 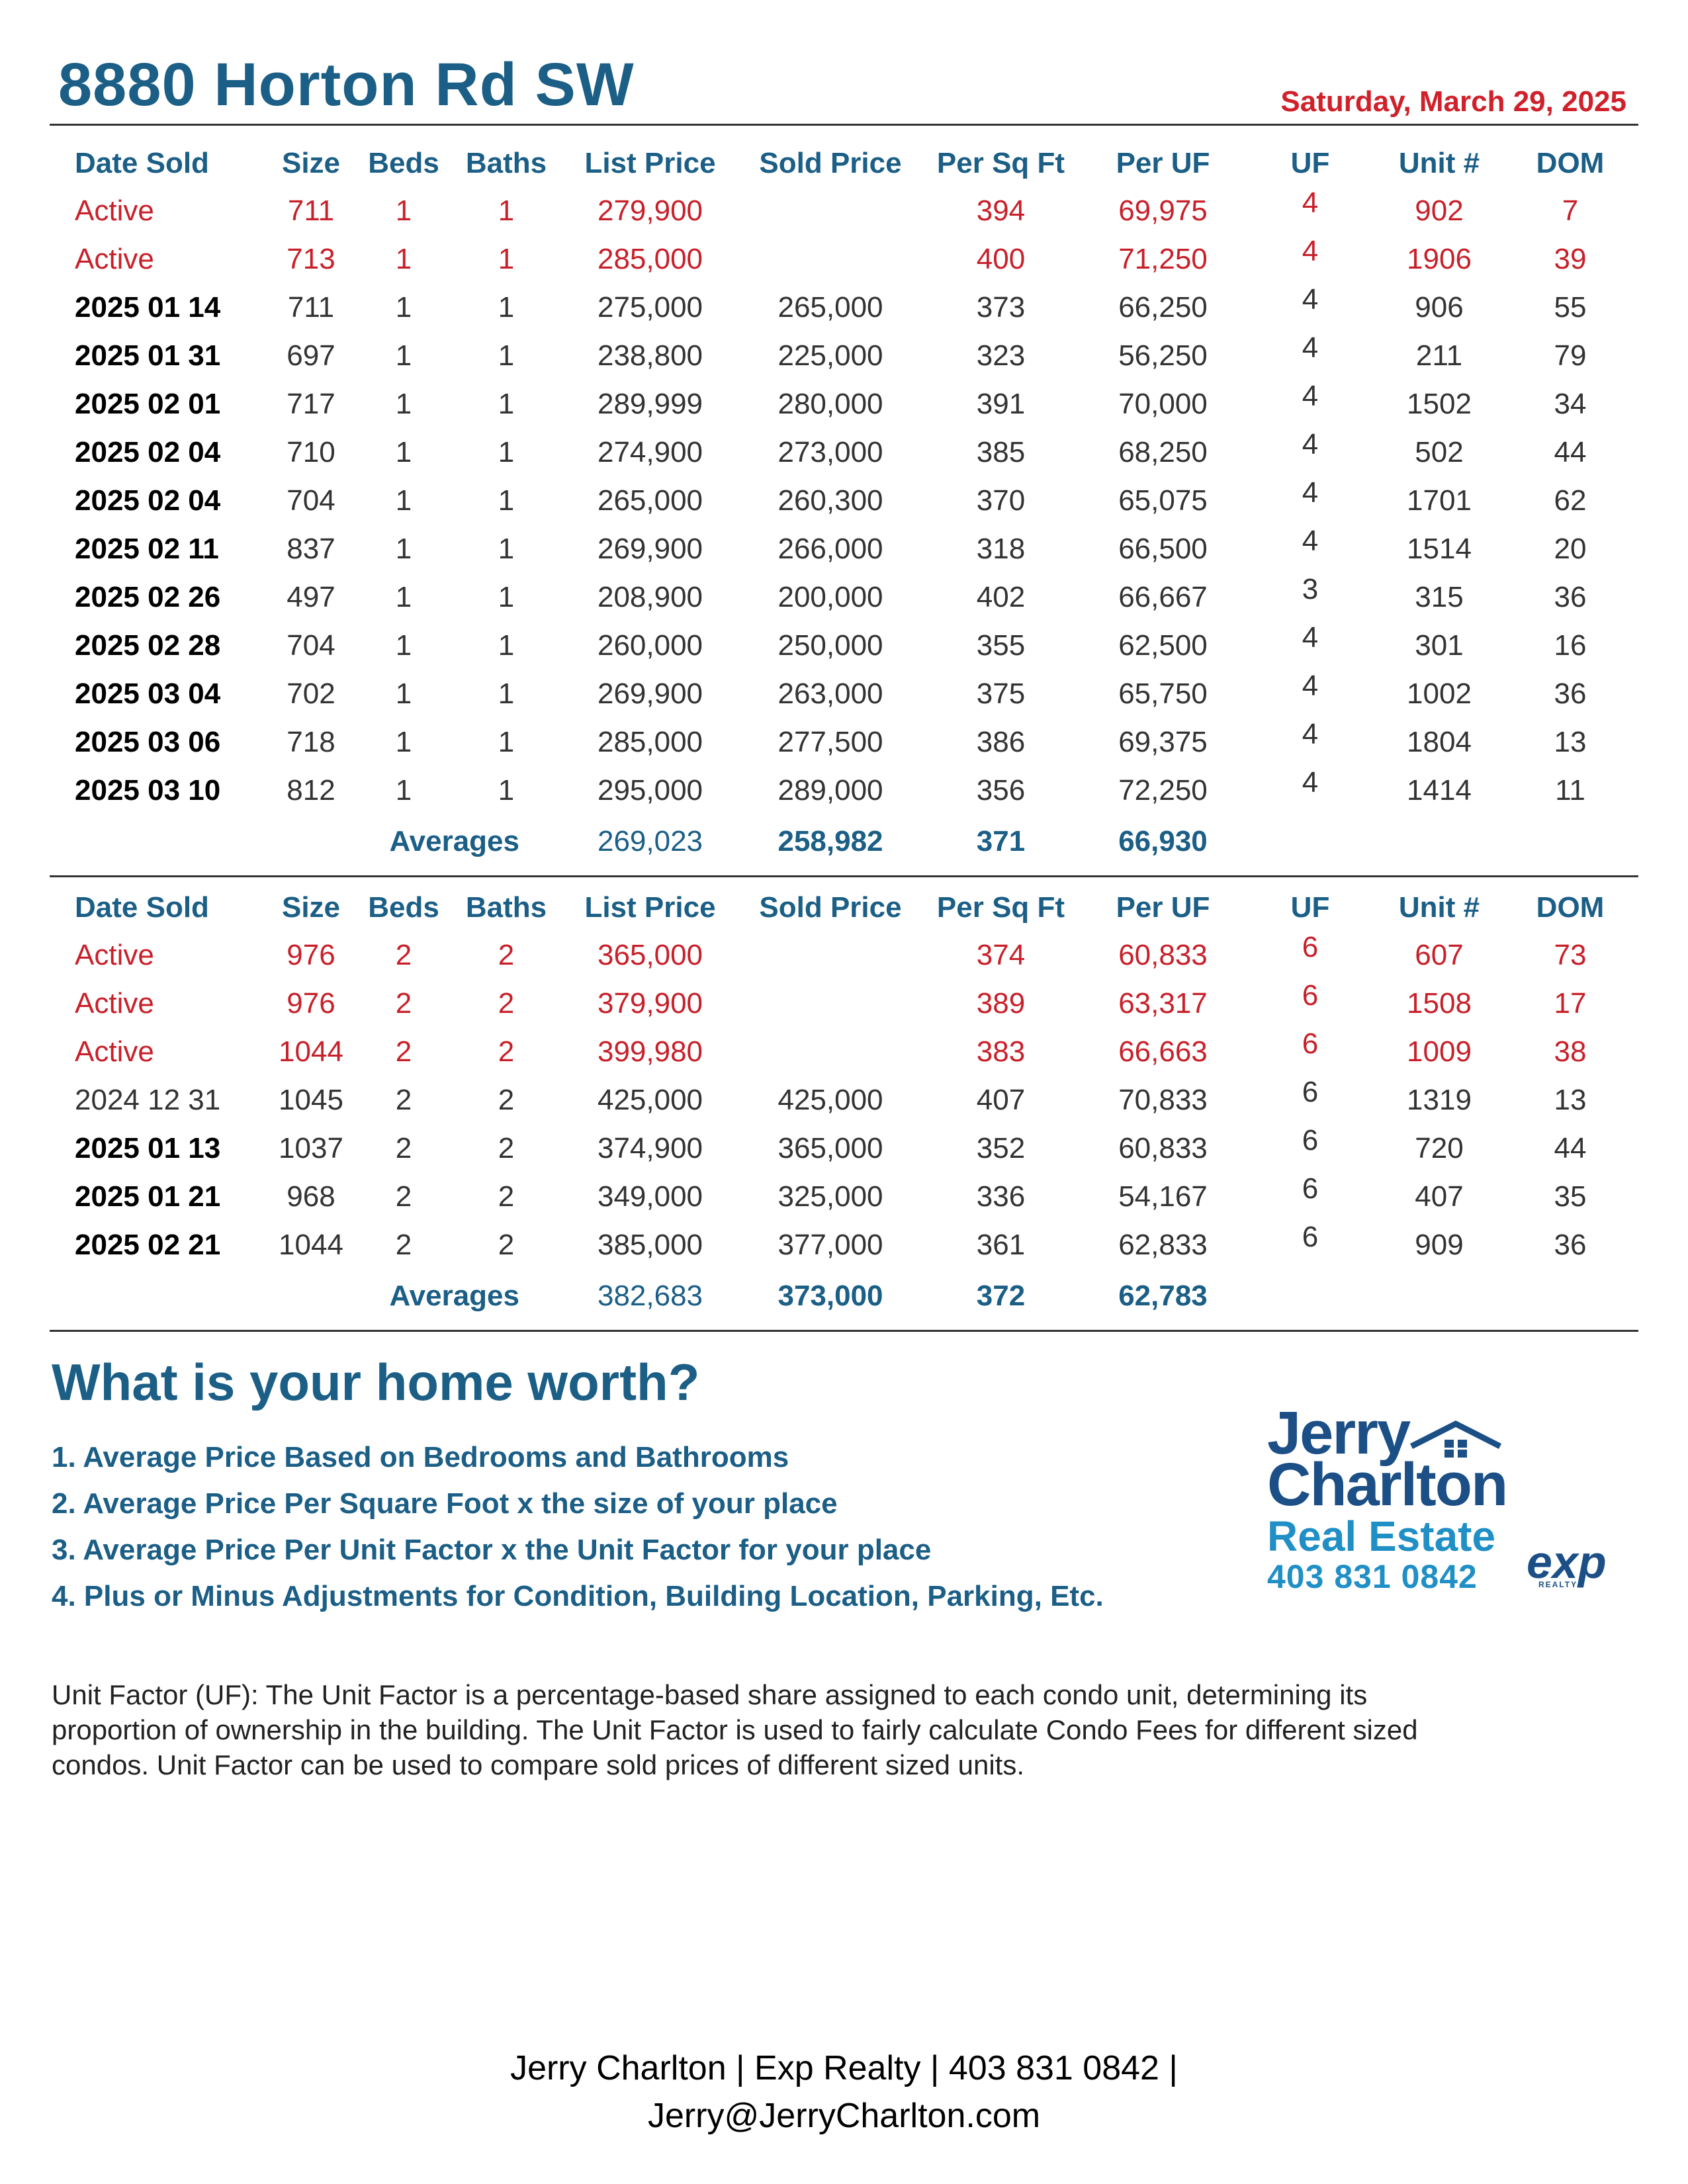 I want to click on cell-list-price: 275,000, so click(x=650, y=307).